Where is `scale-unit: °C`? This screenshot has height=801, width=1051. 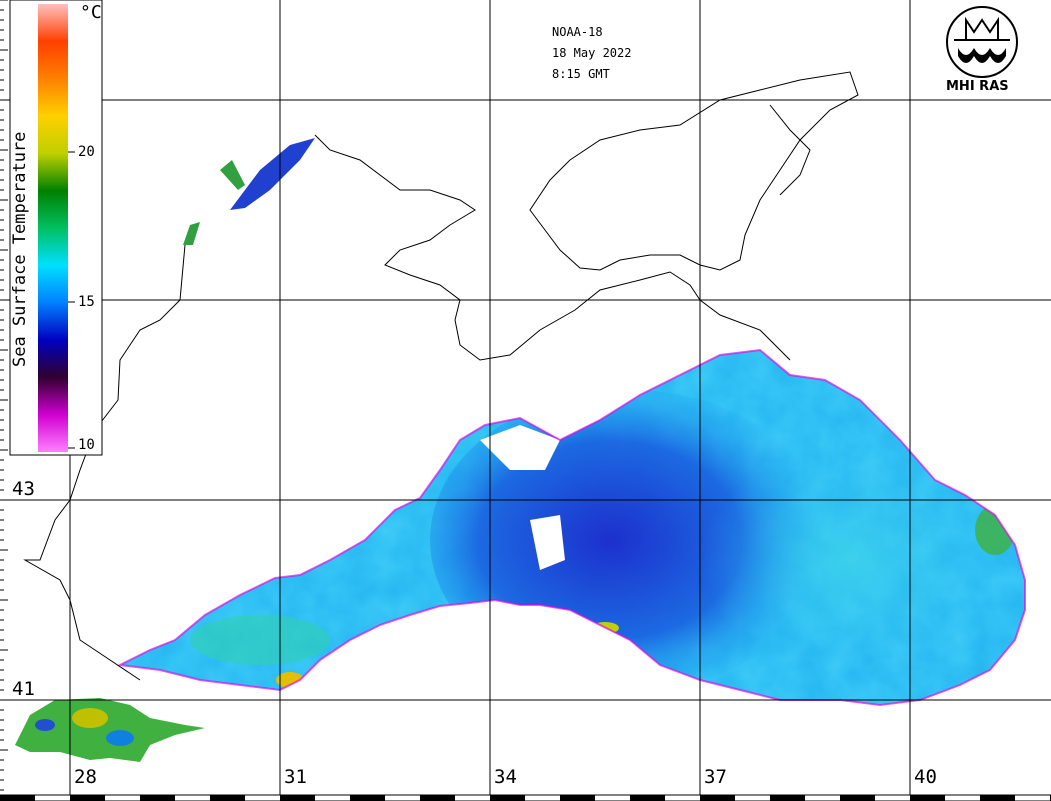 scale-unit: °C is located at coordinates (91, 12).